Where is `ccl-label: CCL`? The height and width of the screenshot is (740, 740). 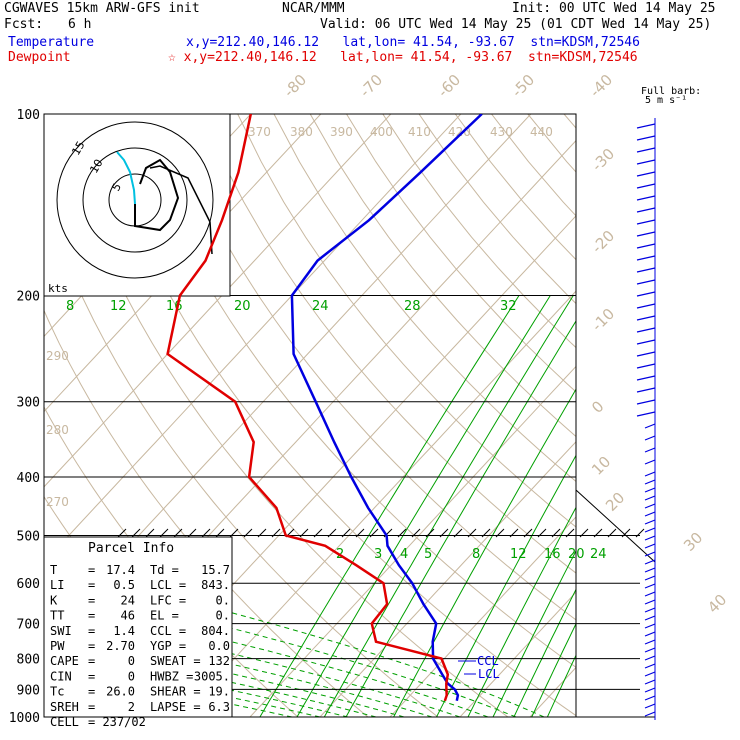
ccl-label: CCL is located at coordinates (488, 661).